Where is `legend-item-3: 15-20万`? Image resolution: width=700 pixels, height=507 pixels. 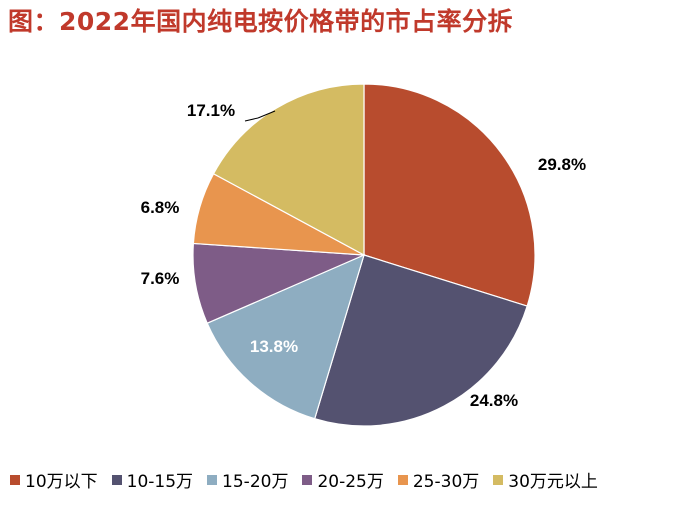
legend-item-3: 15-20万 is located at coordinates (247, 479).